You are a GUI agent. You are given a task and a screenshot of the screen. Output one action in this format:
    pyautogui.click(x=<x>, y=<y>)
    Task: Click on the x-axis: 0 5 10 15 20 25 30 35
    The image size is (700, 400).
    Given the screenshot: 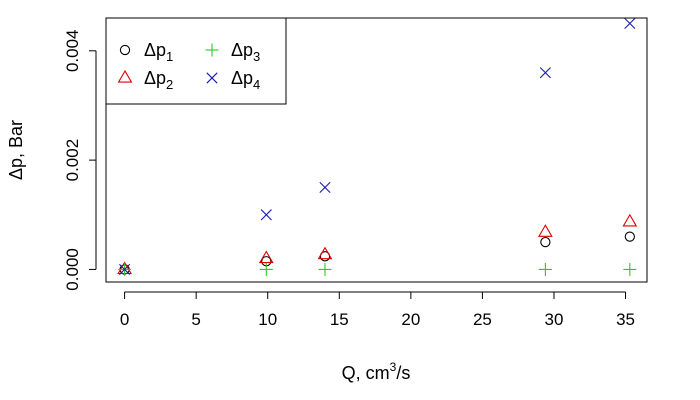 What is the action you would take?
    pyautogui.click(x=377, y=310)
    